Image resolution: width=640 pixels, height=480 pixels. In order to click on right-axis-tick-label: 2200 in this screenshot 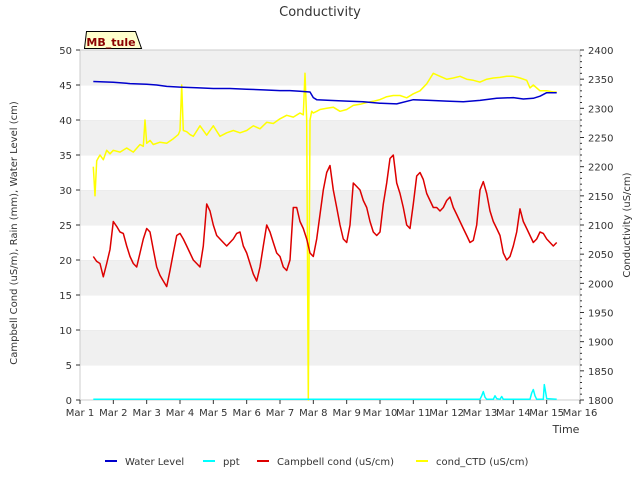, I will do `click(600, 168)`.